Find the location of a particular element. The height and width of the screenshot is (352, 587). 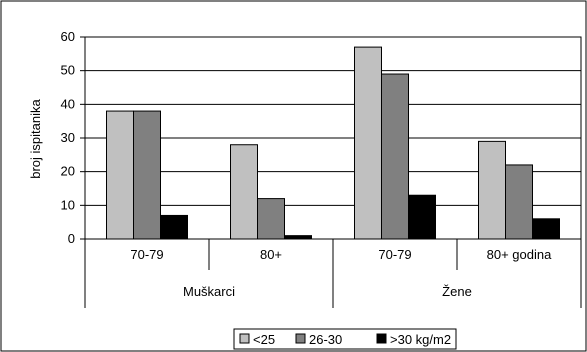

y-tick-label: 60 is located at coordinates (68, 36).